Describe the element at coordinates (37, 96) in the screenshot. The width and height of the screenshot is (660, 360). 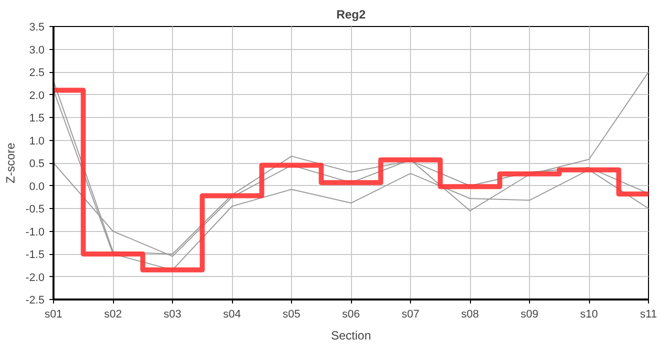
I see `y-tick-label: 2.0` at that location.